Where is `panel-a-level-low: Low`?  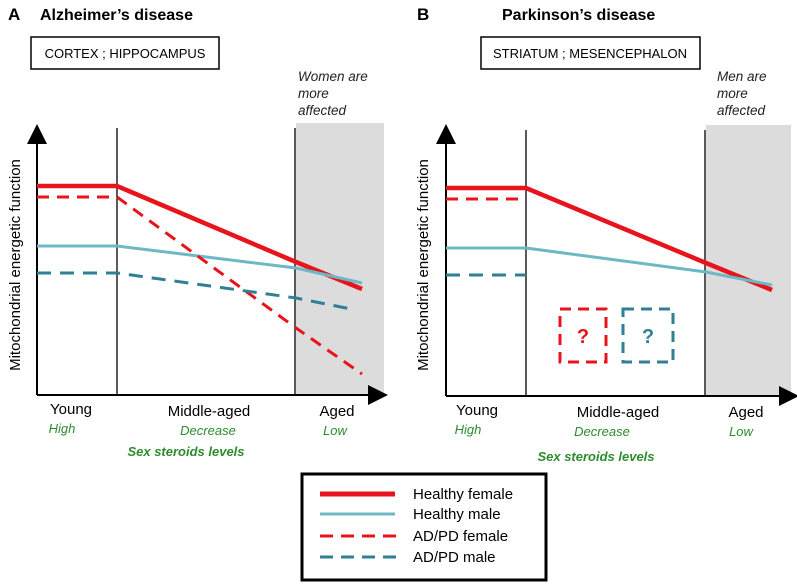
panel-a-level-low: Low is located at coordinates (335, 430).